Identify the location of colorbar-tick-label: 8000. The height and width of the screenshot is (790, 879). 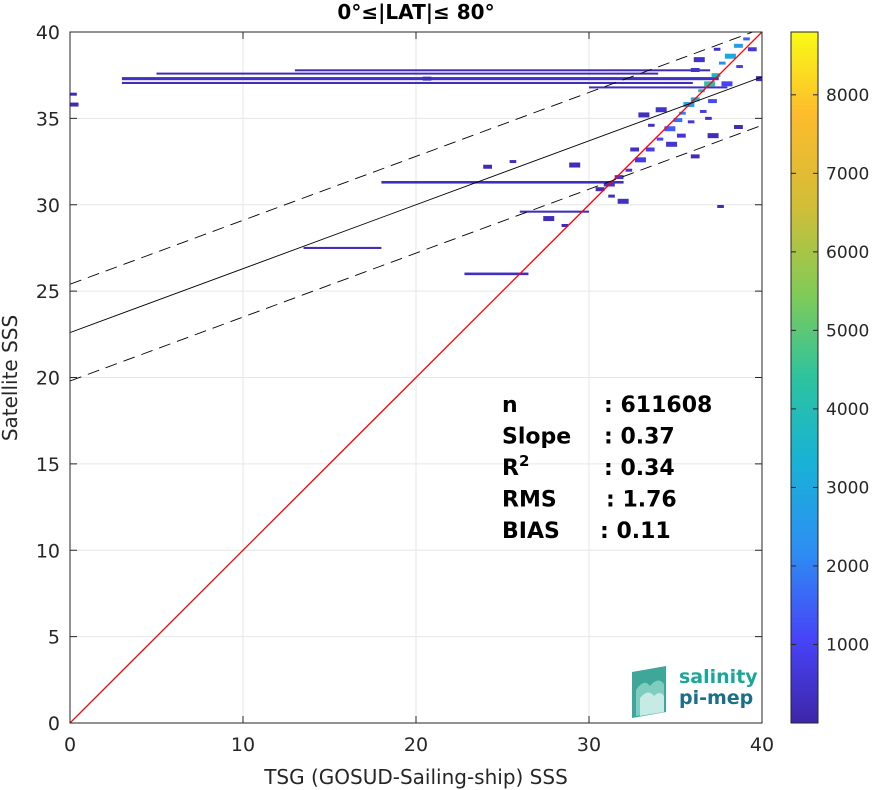
(847, 96).